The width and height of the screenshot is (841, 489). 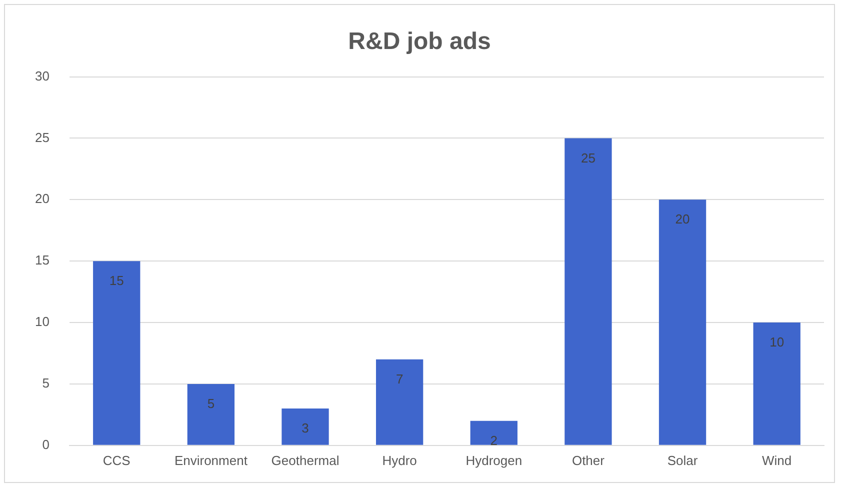 What do you see at coordinates (211, 404) in the screenshot?
I see `data-label: 5` at bounding box center [211, 404].